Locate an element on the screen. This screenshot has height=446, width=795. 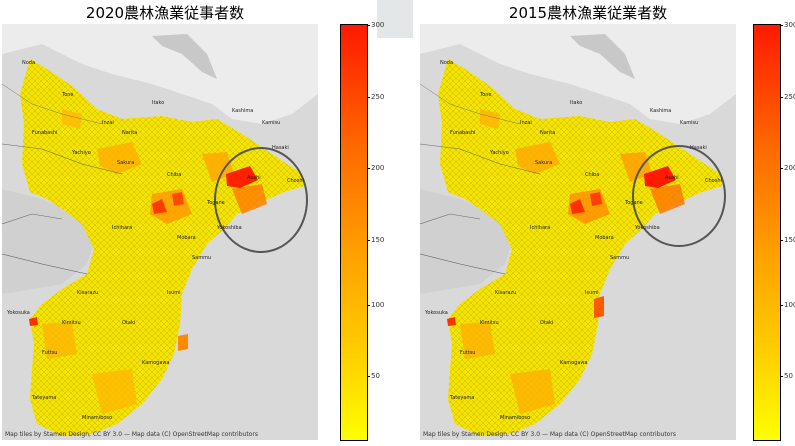
place-label: Tateyama is located at coordinates (43, 398).